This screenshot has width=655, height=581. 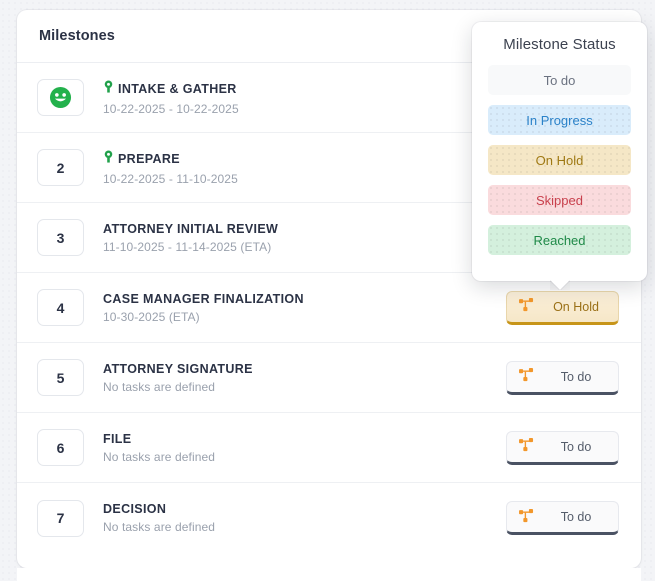 I want to click on milestone-title: ATTORNEY SIGNATURE, so click(x=178, y=368).